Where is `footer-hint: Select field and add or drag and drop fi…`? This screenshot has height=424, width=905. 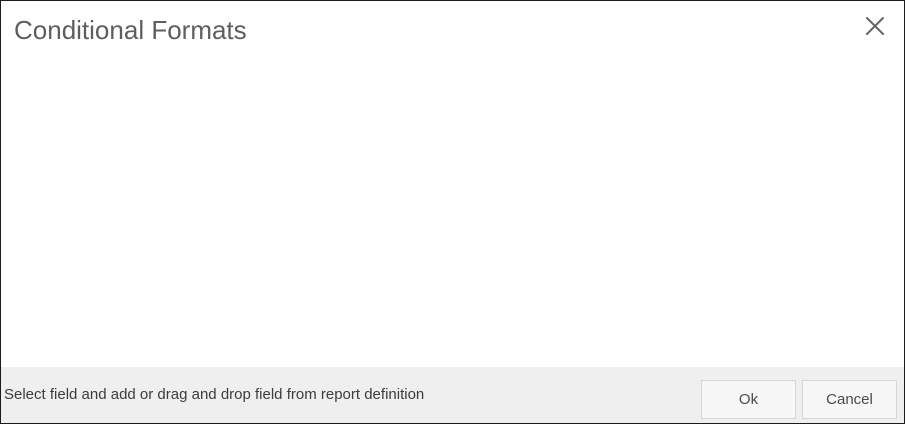 footer-hint: Select field and add or drag and drop fi… is located at coordinates (214, 394).